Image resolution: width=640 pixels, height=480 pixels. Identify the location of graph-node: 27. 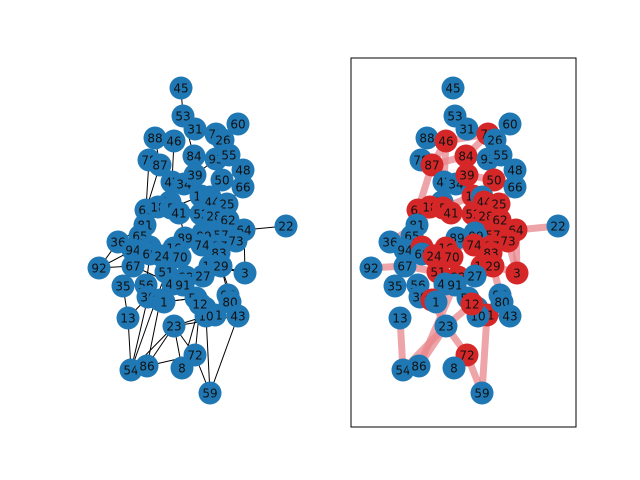
(475, 276).